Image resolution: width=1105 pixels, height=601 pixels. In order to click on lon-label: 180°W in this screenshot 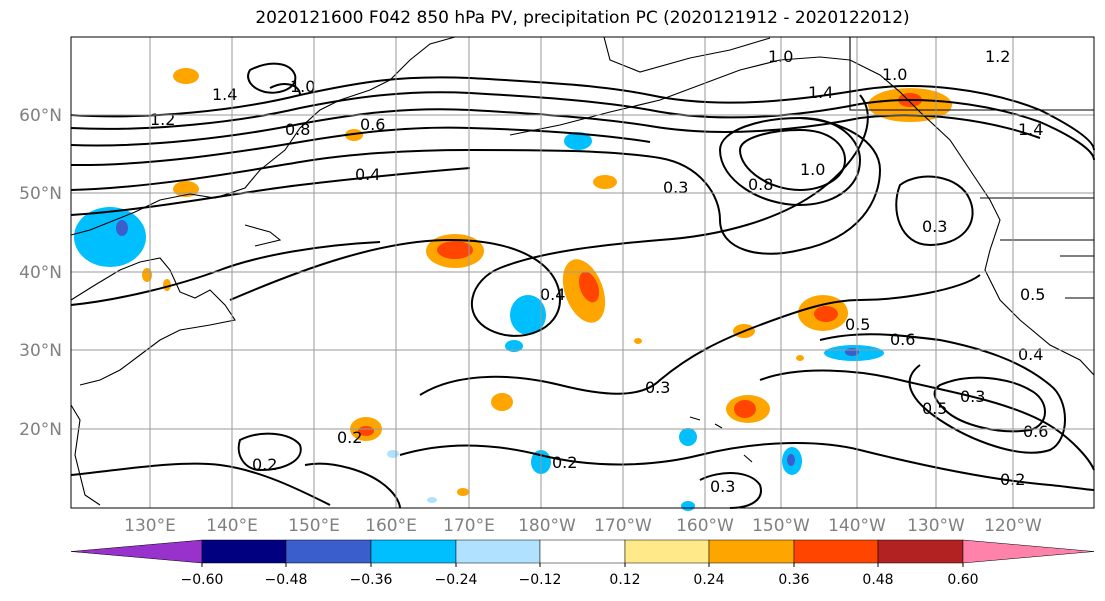, I will do `click(547, 526)`.